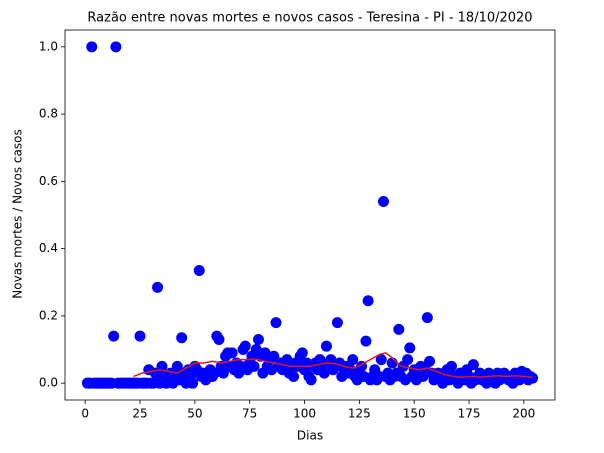 The height and width of the screenshot is (453, 604). I want to click on y-tick-label: 1.0, so click(48, 46).